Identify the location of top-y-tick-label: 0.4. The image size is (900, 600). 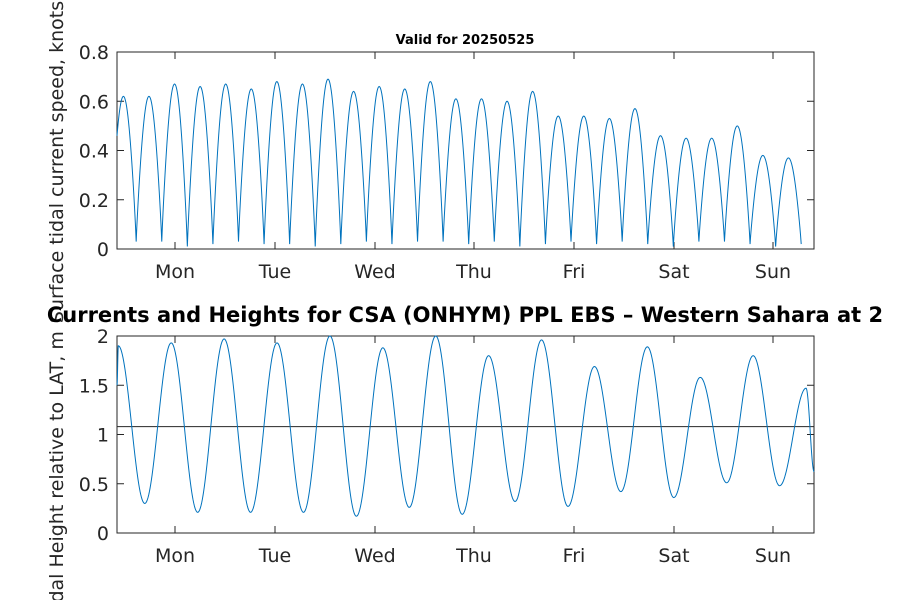
(94, 152).